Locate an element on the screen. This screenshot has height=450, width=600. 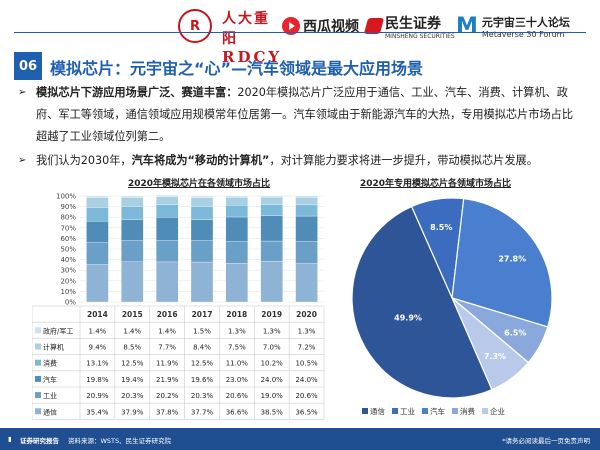
data-label: 20.3% is located at coordinates (202, 396).